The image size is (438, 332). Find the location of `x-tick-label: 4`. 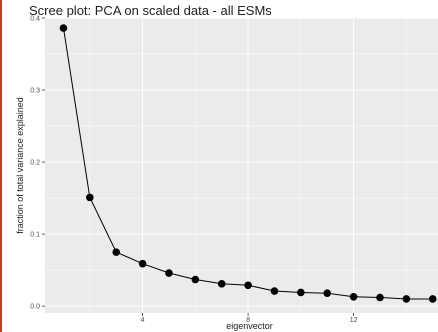

x-tick-label: 4 is located at coordinates (143, 320).